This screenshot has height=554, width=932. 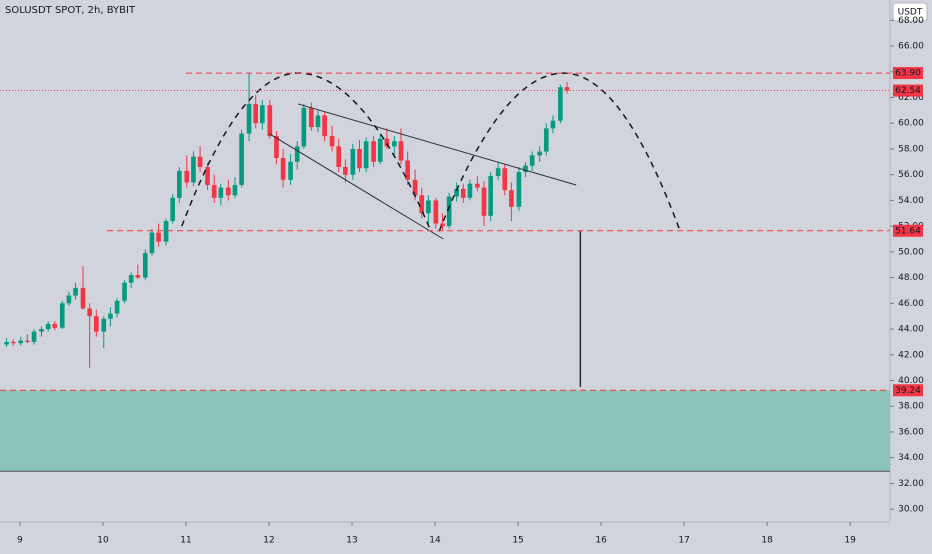 I want to click on x-tick-label: 15, so click(x=517, y=541).